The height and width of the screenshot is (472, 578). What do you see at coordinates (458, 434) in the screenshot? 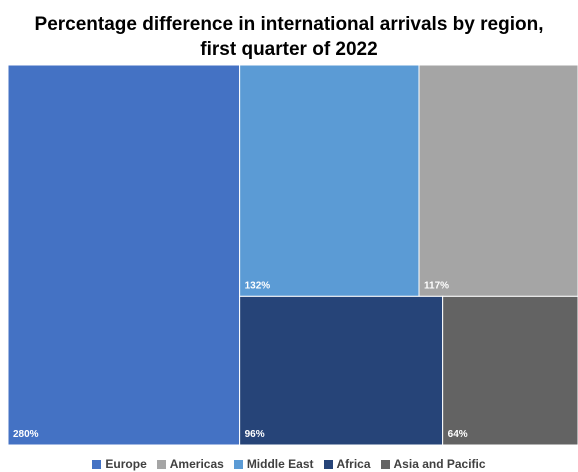
I see `data-label-asia-and-pacific: 64%` at bounding box center [458, 434].